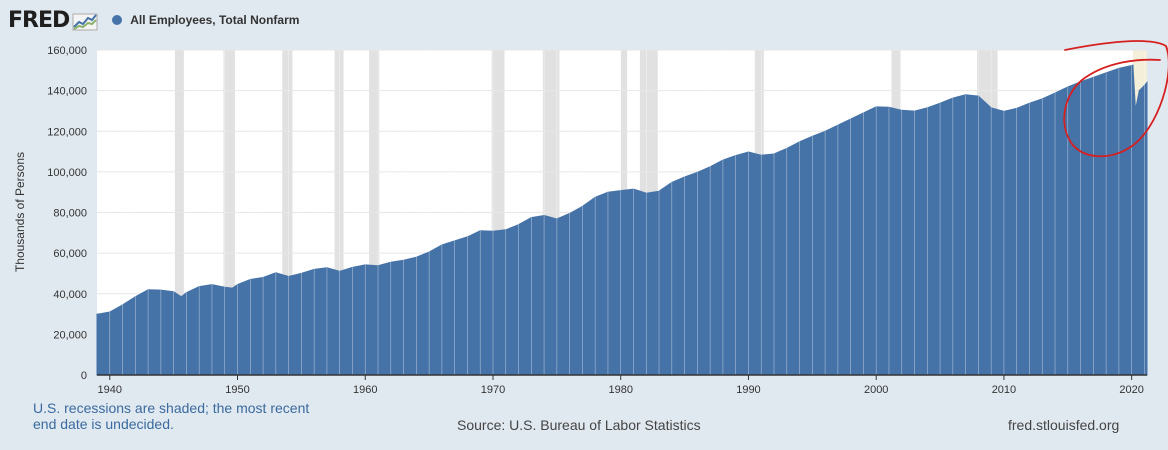 Image resolution: width=1168 pixels, height=450 pixels. I want to click on x-tick-label: 2020, so click(1131, 390).